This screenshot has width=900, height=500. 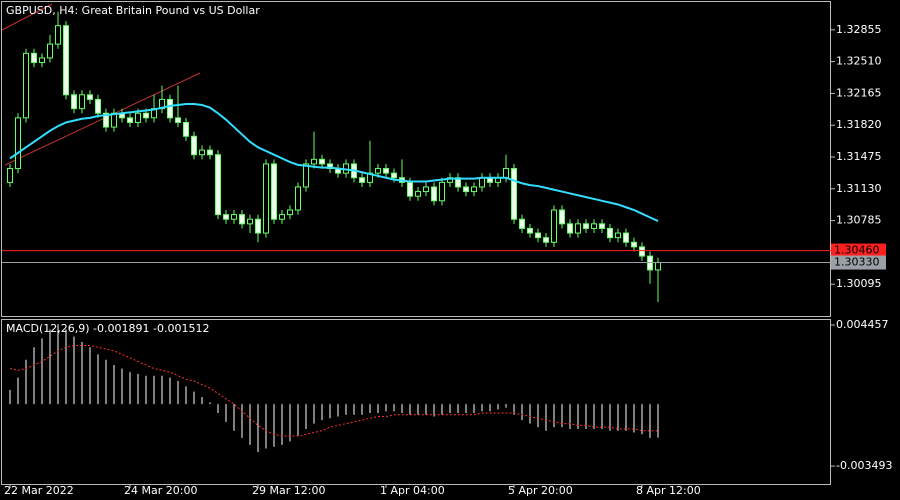 I want to click on signal-line, so click(x=334, y=391).